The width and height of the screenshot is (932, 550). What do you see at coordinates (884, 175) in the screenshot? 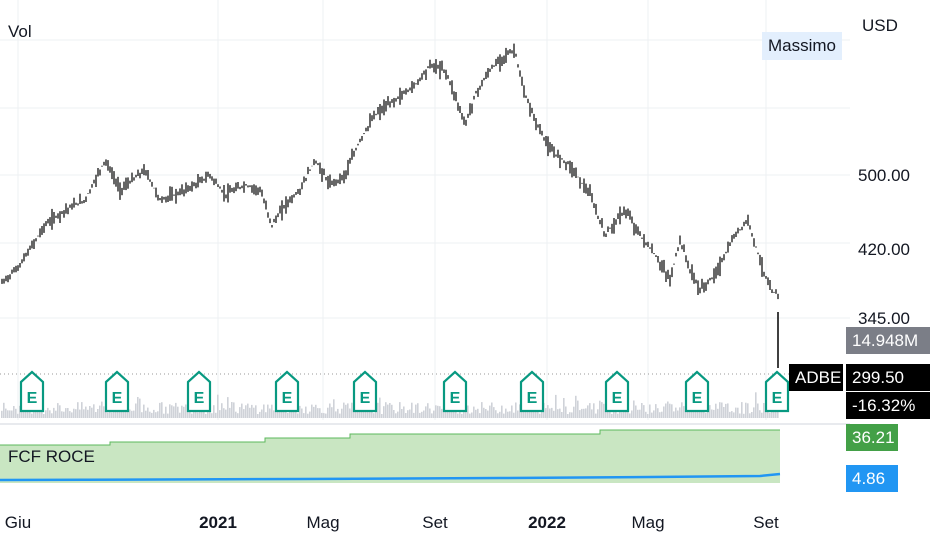
I see `price-tick-label: 500.00` at bounding box center [884, 175].